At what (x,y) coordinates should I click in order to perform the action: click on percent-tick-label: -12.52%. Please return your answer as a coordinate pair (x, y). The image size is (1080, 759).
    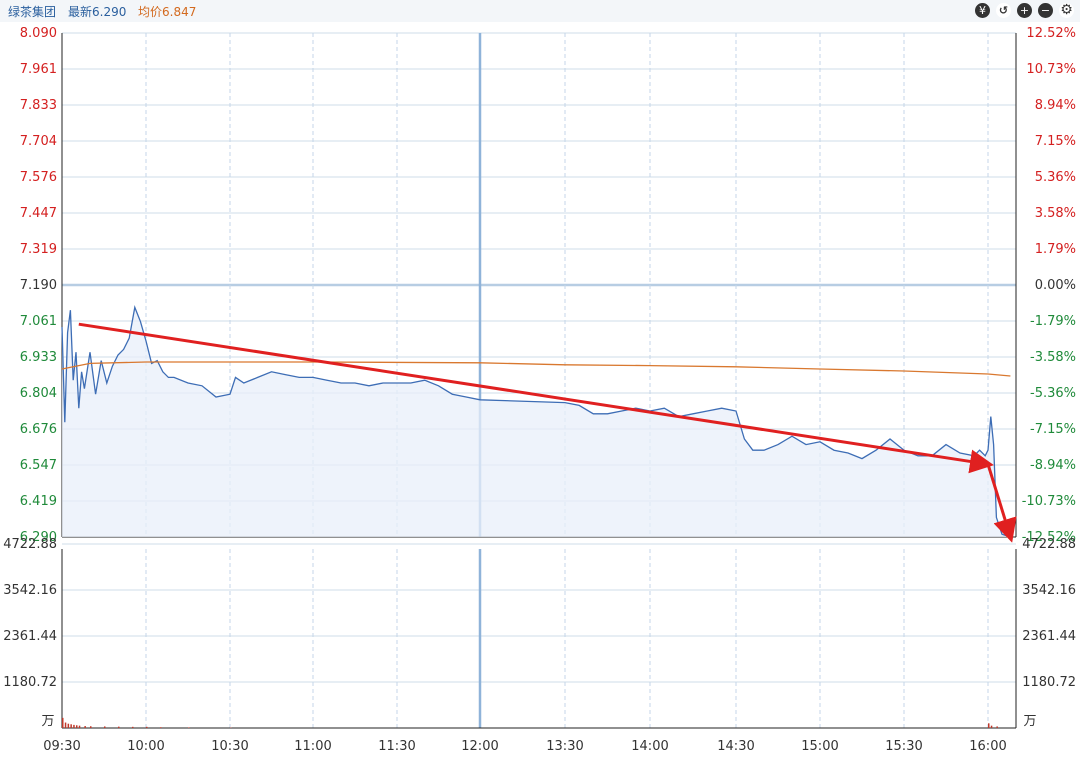
    Looking at the image, I should click on (1049, 537).